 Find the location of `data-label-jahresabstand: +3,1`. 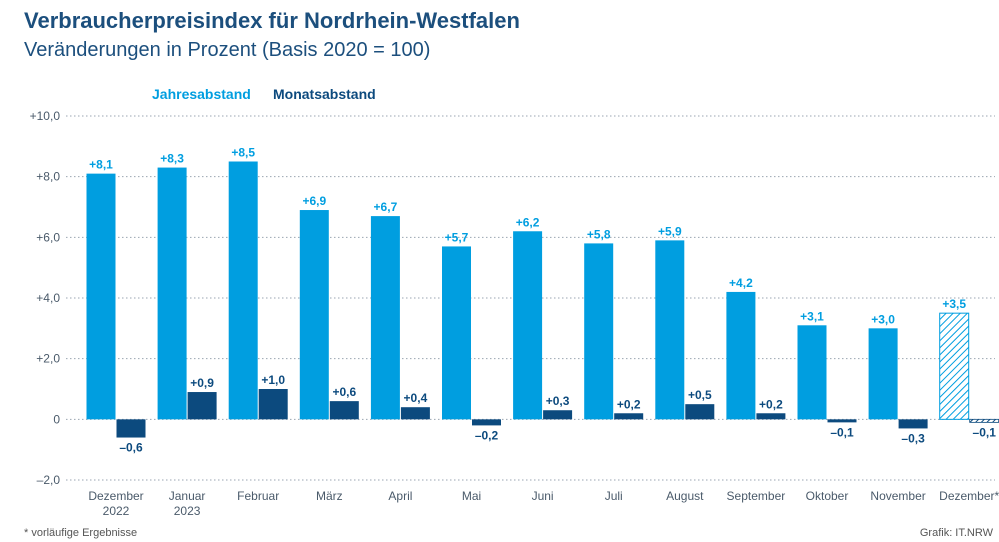

data-label-jahresabstand: +3,1 is located at coordinates (812, 316).